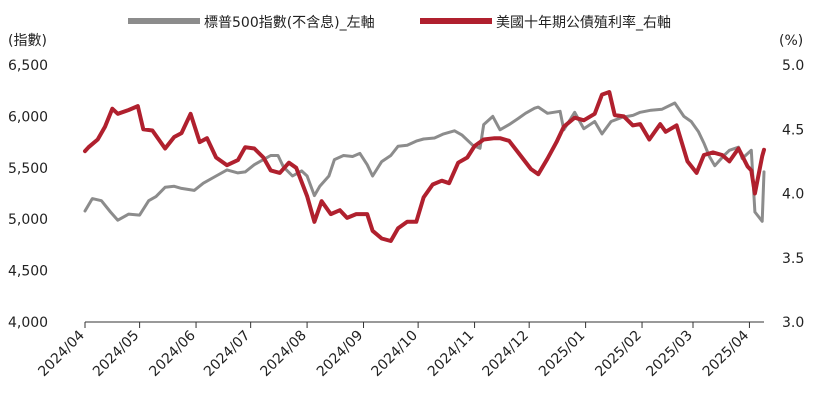  Describe the element at coordinates (793, 323) in the screenshot. I see `right-tick-label: 3.0` at that location.